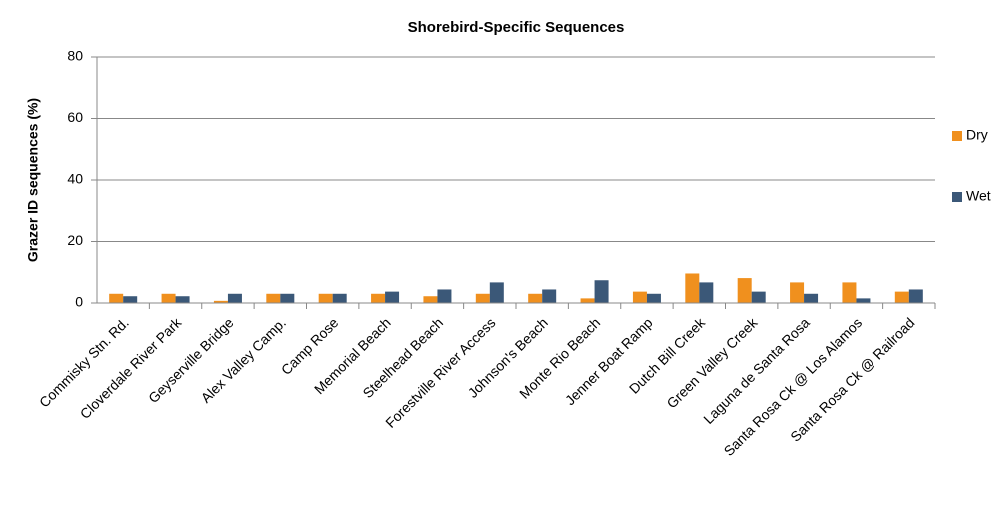 The width and height of the screenshot is (1005, 513). Describe the element at coordinates (516, 27) in the screenshot. I see `chart-title: Shorebird-Specific Sequences` at that location.